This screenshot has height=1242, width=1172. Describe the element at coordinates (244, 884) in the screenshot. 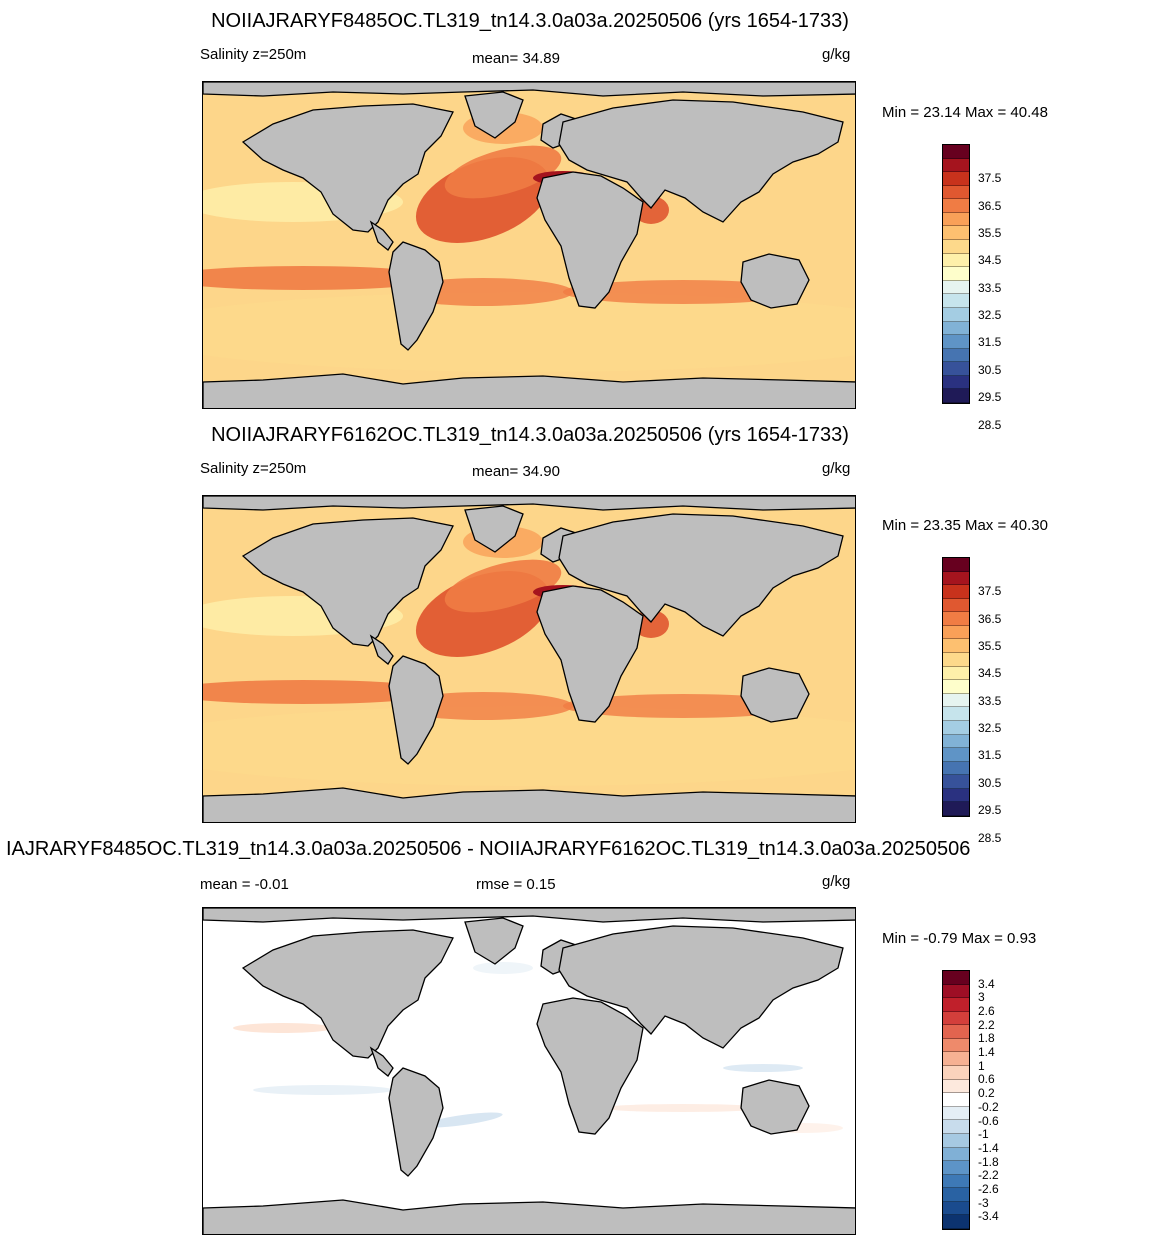

I see `panel-3-mean-label: mean = -0.01` at that location.